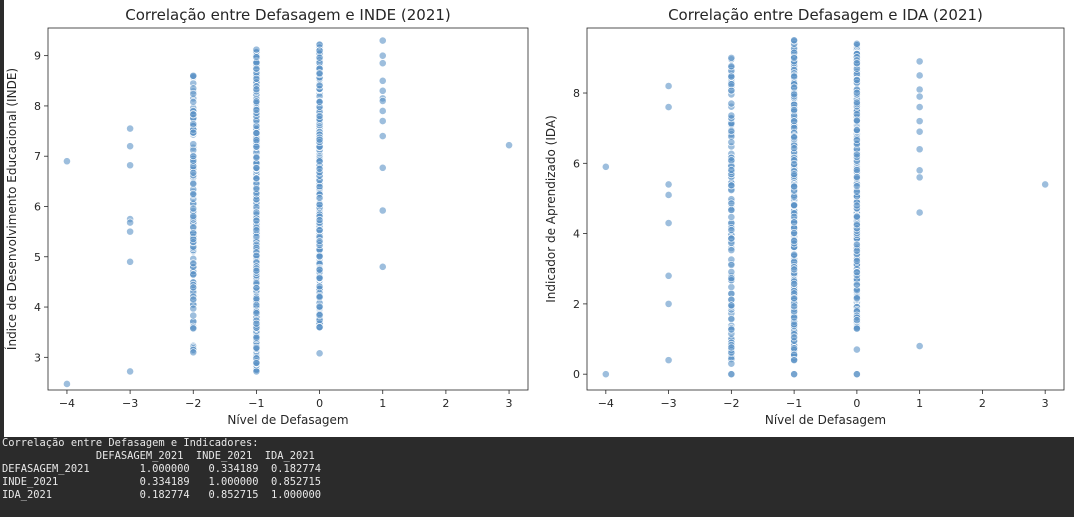 This screenshot has width=1074, height=517. What do you see at coordinates (158, 456) in the screenshot?
I see `console-line: DEFASAGEM_2021 INDE_2021 IDA_2021` at bounding box center [158, 456].